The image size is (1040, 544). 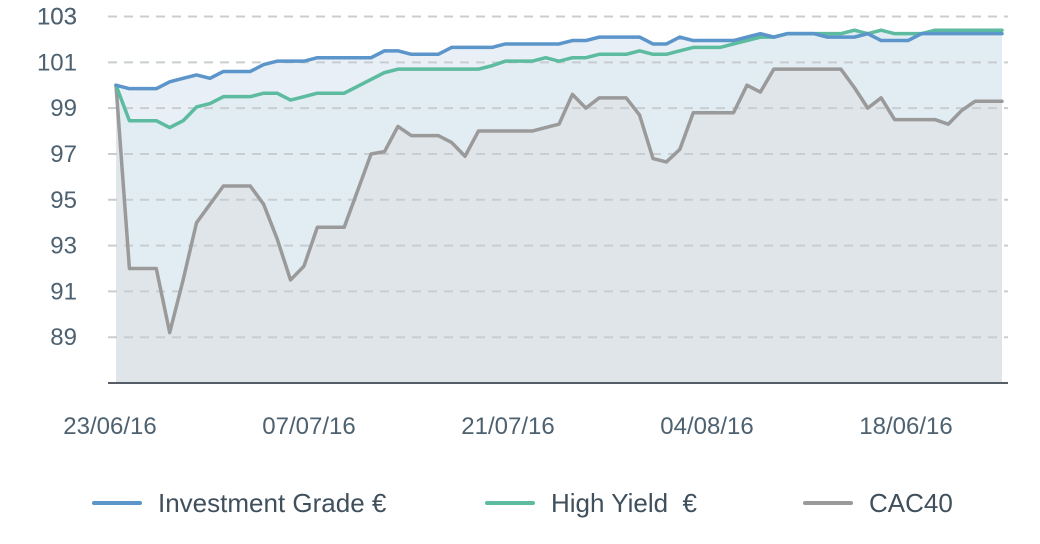 I want to click on x-axis-ticks: 23/06/16 07/07/16 21/07/16 04/08/16 18/06/16, so click(x=507, y=426).